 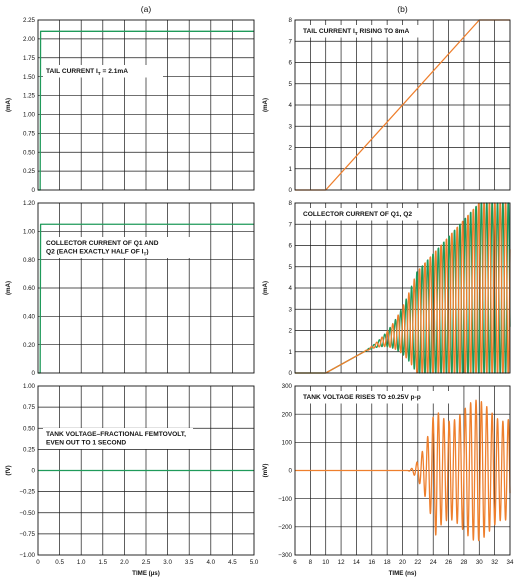 What do you see at coordinates (371, 562) in the screenshot?
I see `x-tick-label: 16` at bounding box center [371, 562].